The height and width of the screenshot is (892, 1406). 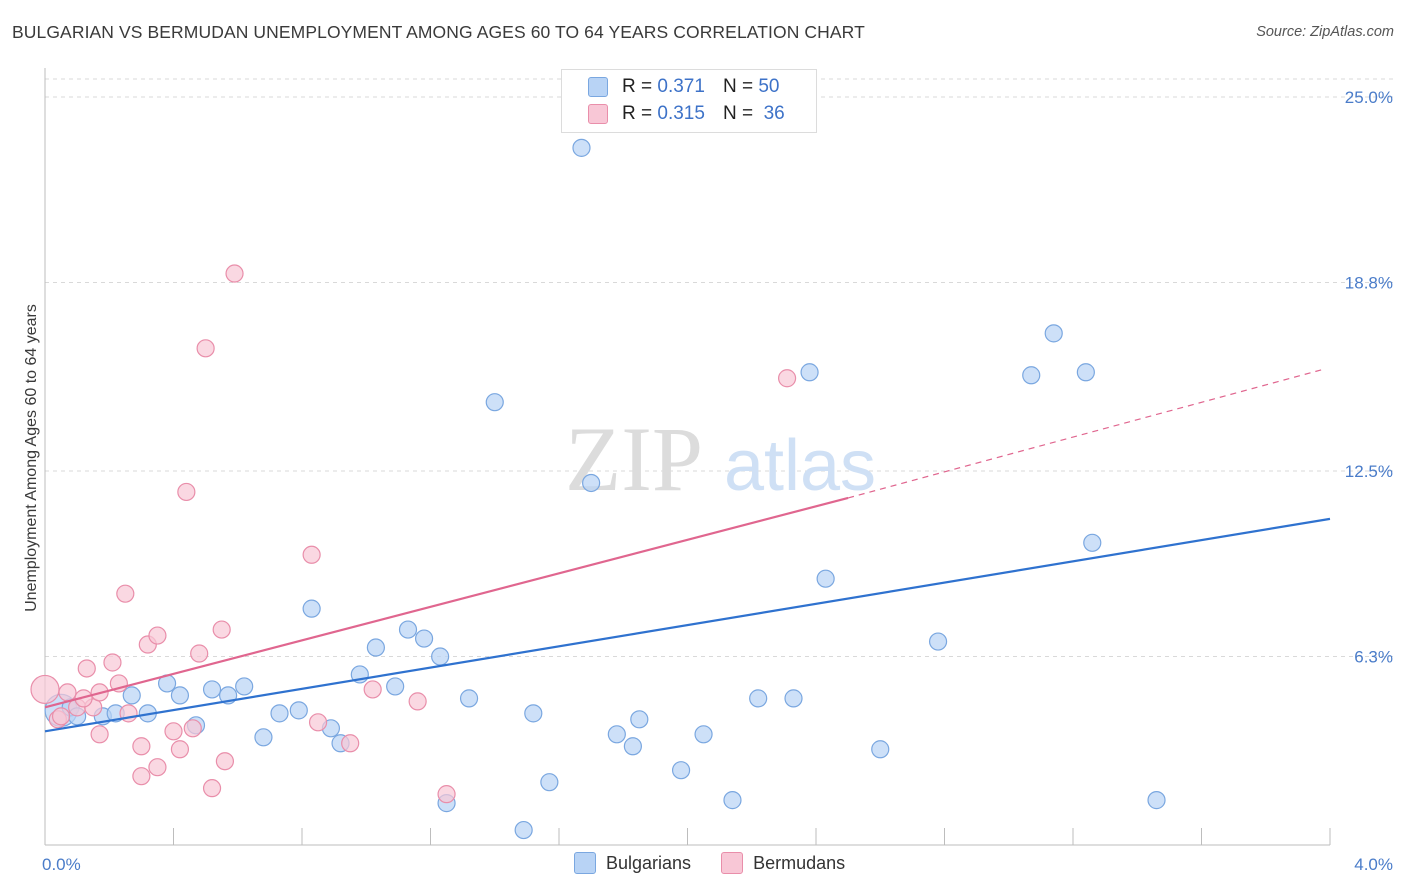 What do you see at coordinates (1325, 32) in the screenshot?
I see `source-label: Source: ZipAtlas.com` at bounding box center [1325, 32].